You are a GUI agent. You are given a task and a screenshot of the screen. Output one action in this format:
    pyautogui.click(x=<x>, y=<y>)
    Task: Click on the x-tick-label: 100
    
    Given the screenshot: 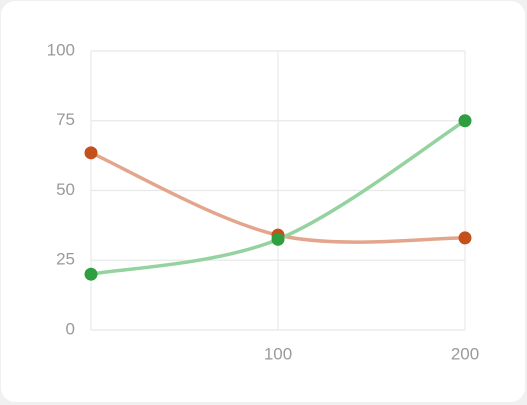 What is the action you would take?
    pyautogui.click(x=278, y=353)
    